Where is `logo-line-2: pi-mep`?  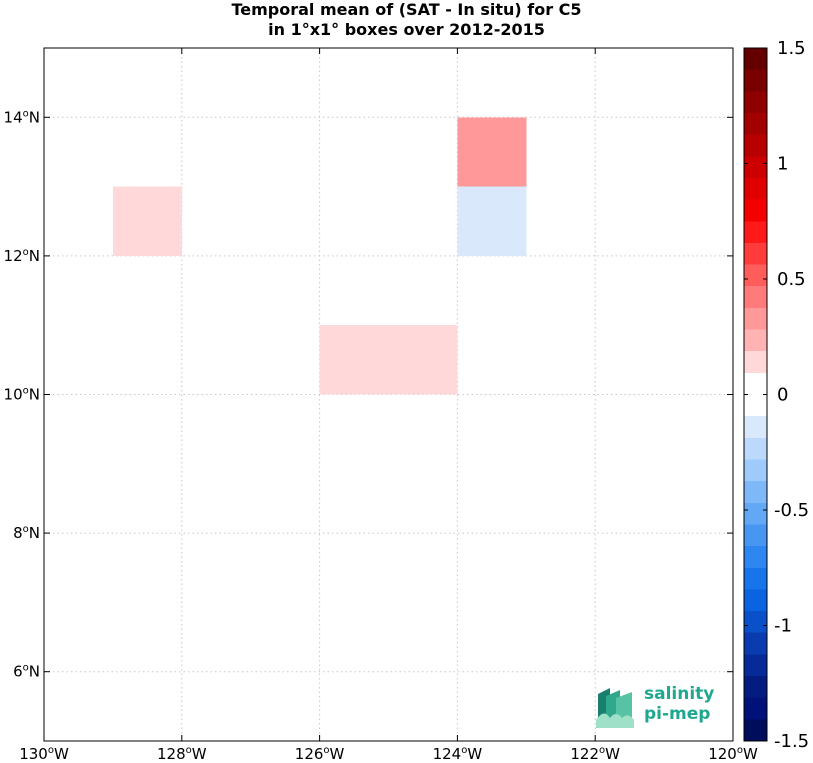
logo-line-2: pi-mep is located at coordinates (677, 714).